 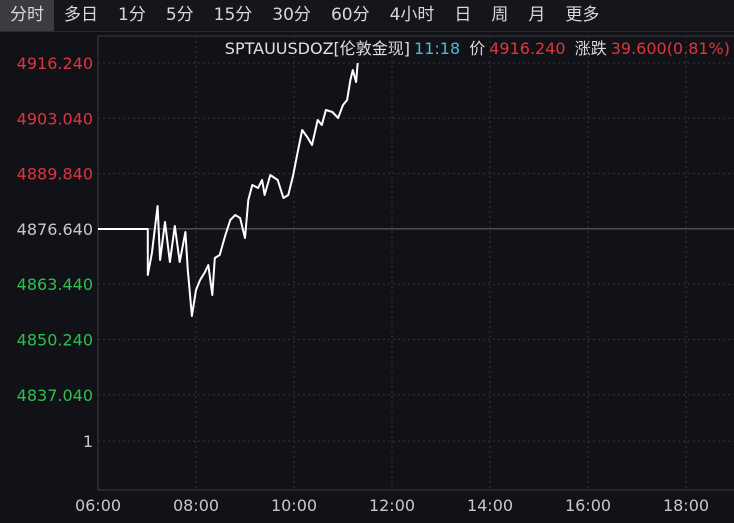 What do you see at coordinates (670, 48) in the screenshot?
I see `change-value: 39.600(0.81%)` at bounding box center [670, 48].